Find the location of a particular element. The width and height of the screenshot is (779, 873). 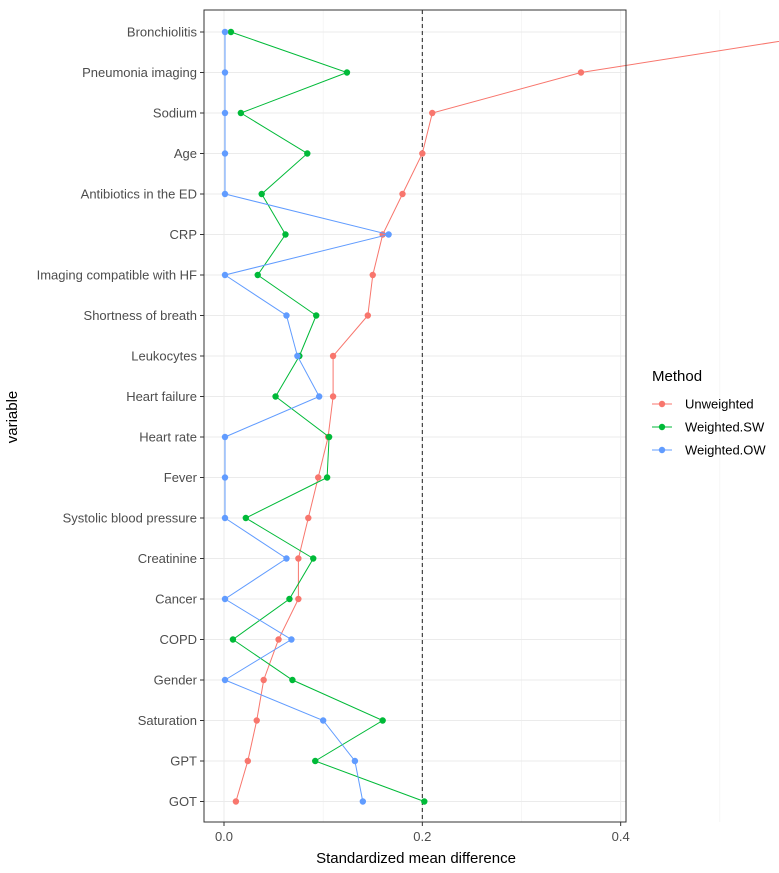

y-tick-label: Age is located at coordinates (185, 153).